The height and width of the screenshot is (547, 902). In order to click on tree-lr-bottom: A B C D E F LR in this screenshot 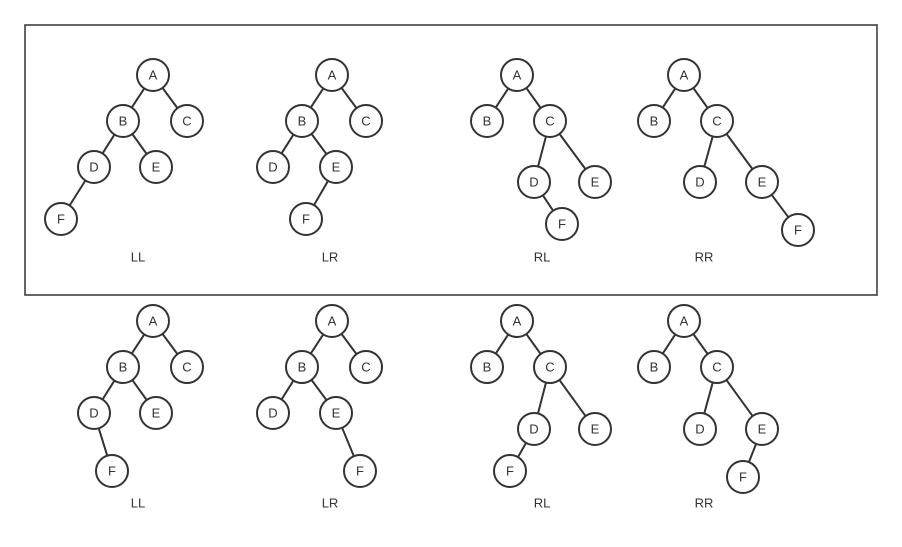, I will do `click(319, 407)`.